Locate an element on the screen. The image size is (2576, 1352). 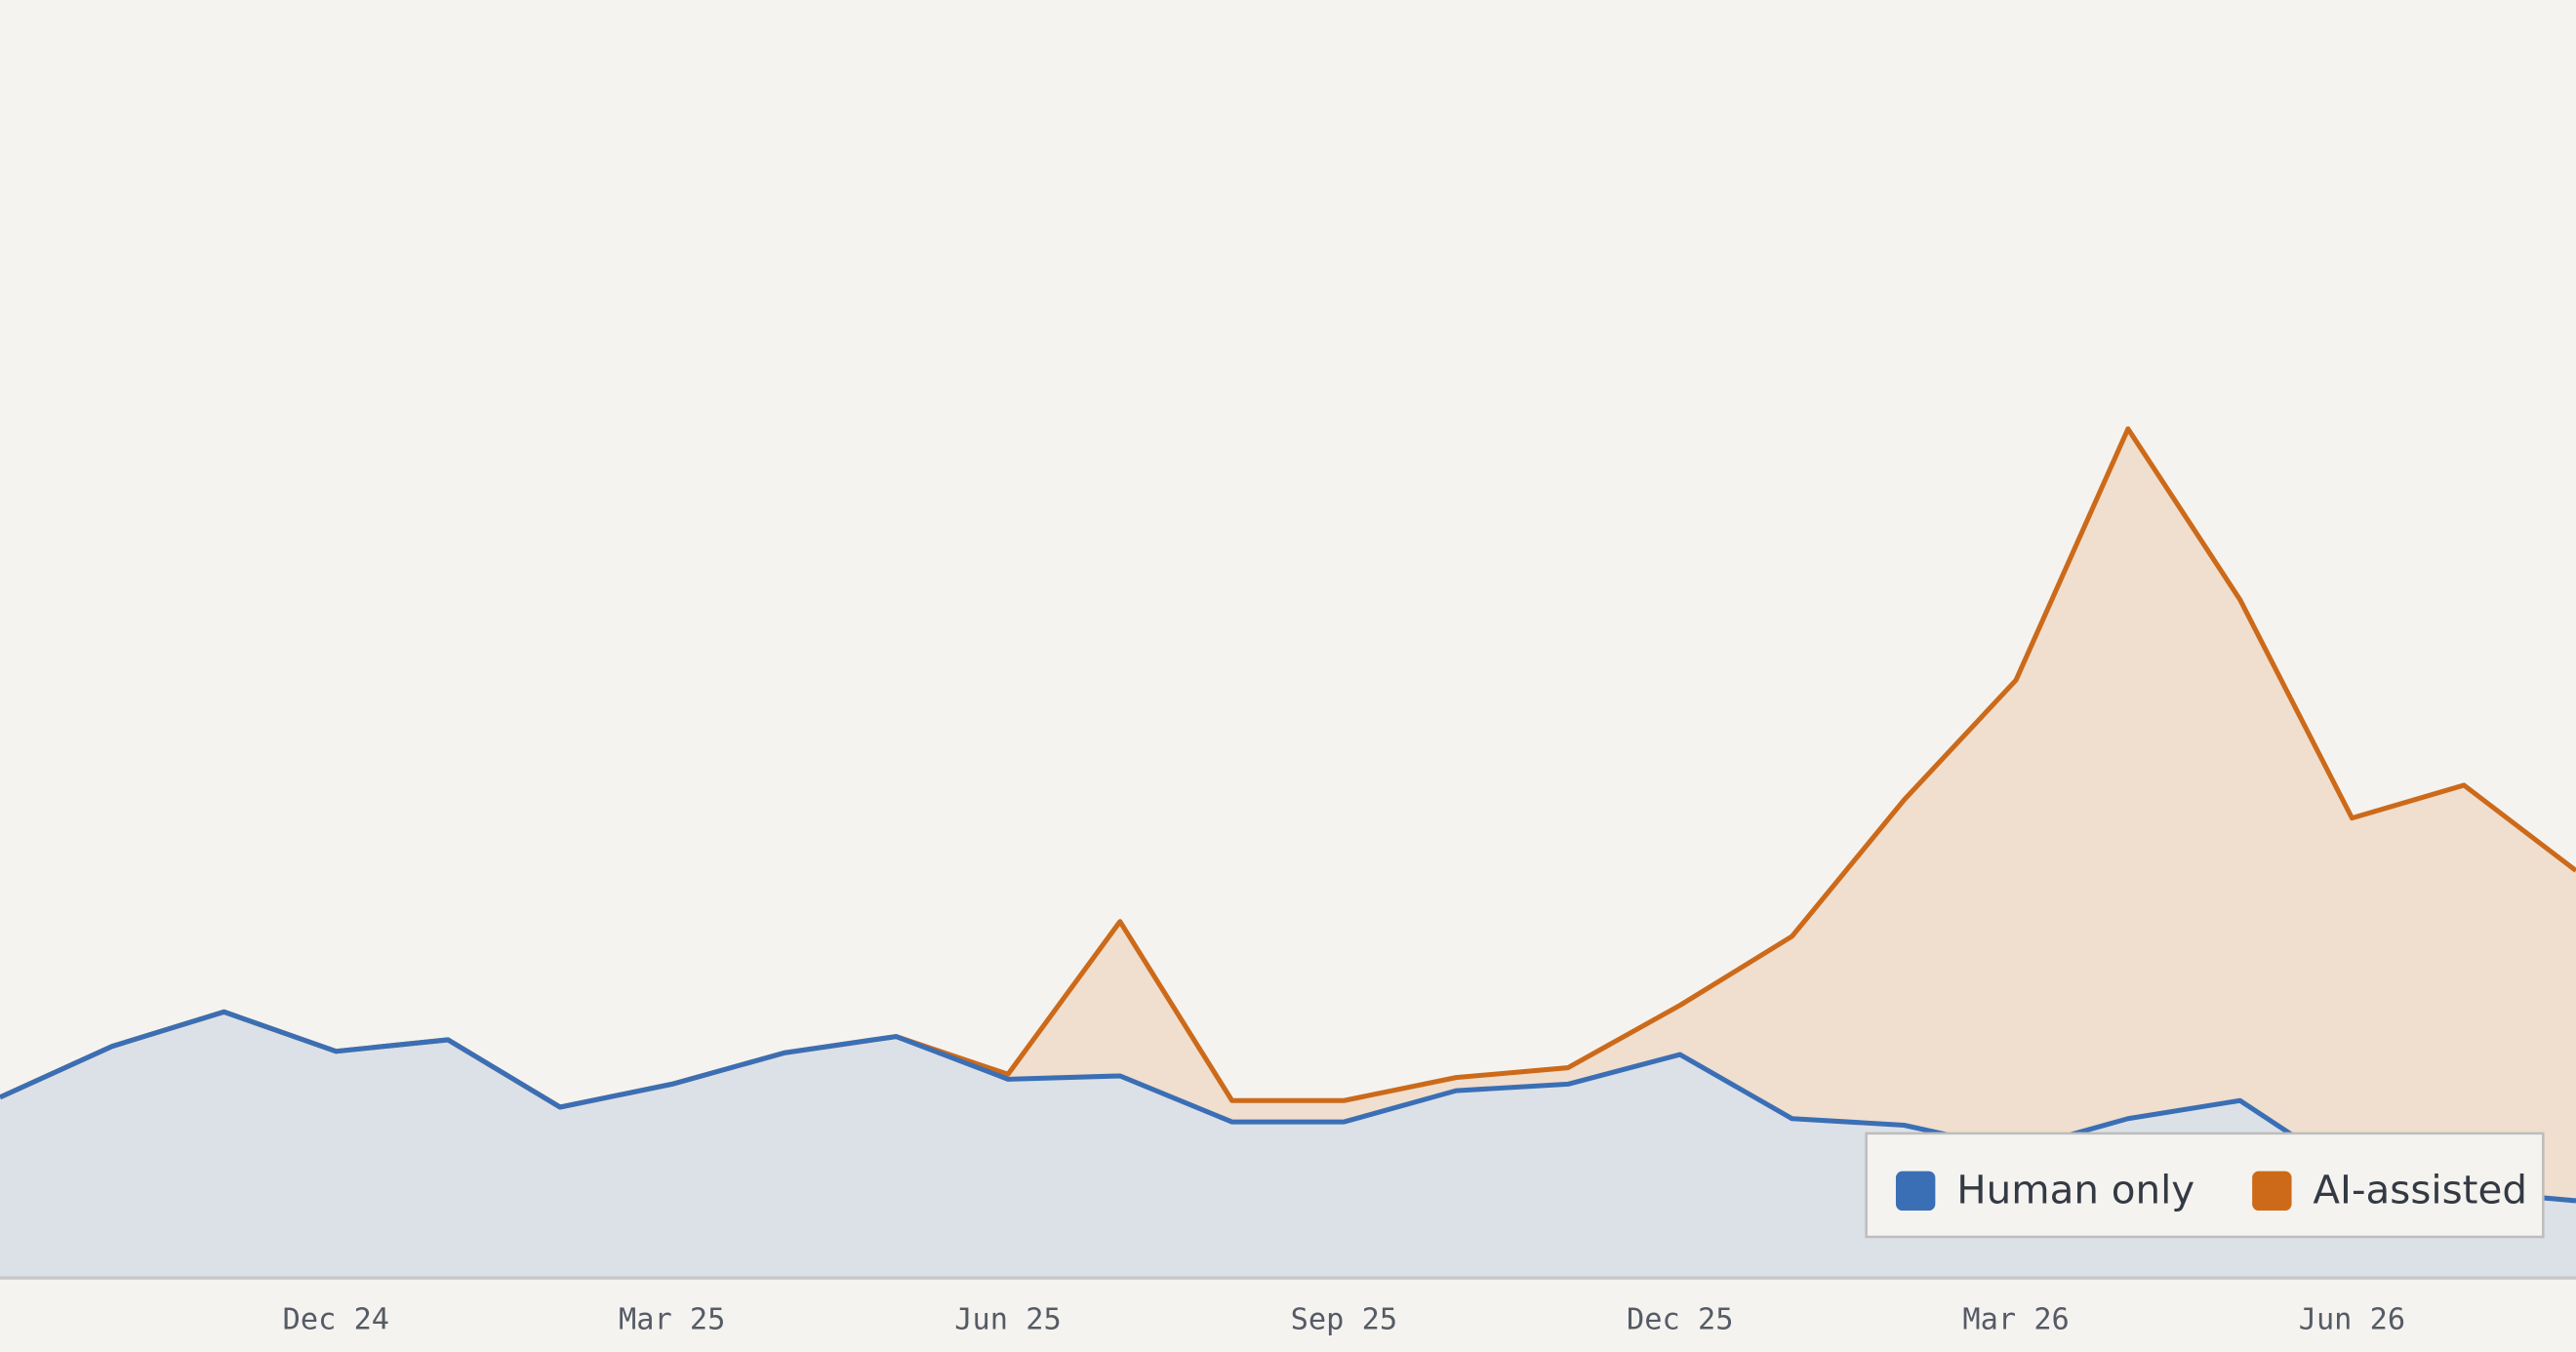
area-line is located at coordinates (1288, 1106).